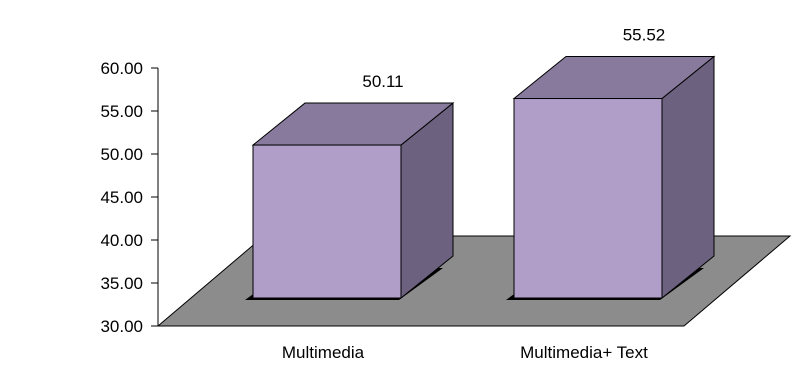 The image size is (795, 369). Describe the element at coordinates (465, 352) in the screenshot. I see `x-axis: Multimedia Multimedia+ Text` at that location.